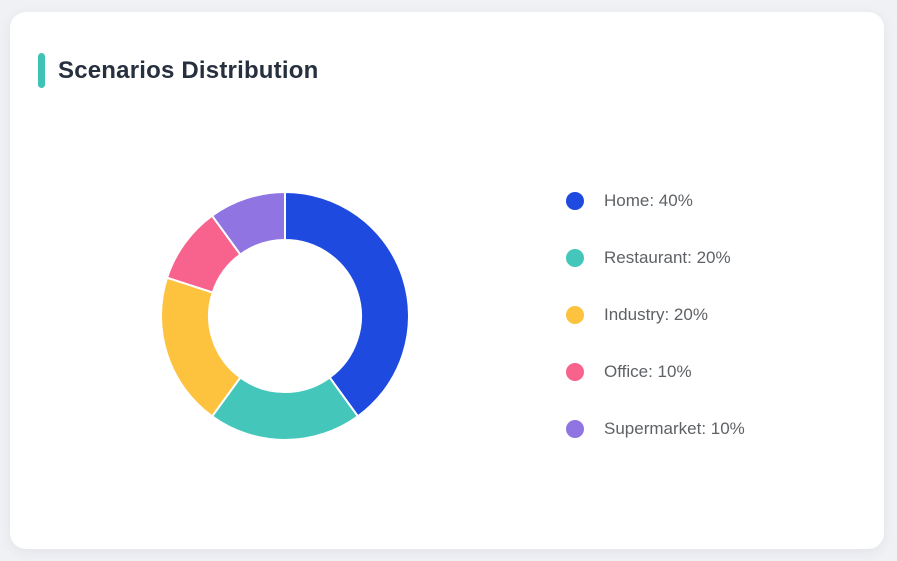  Describe the element at coordinates (648, 371) in the screenshot. I see `legend-label-office: Office: 10%` at that location.